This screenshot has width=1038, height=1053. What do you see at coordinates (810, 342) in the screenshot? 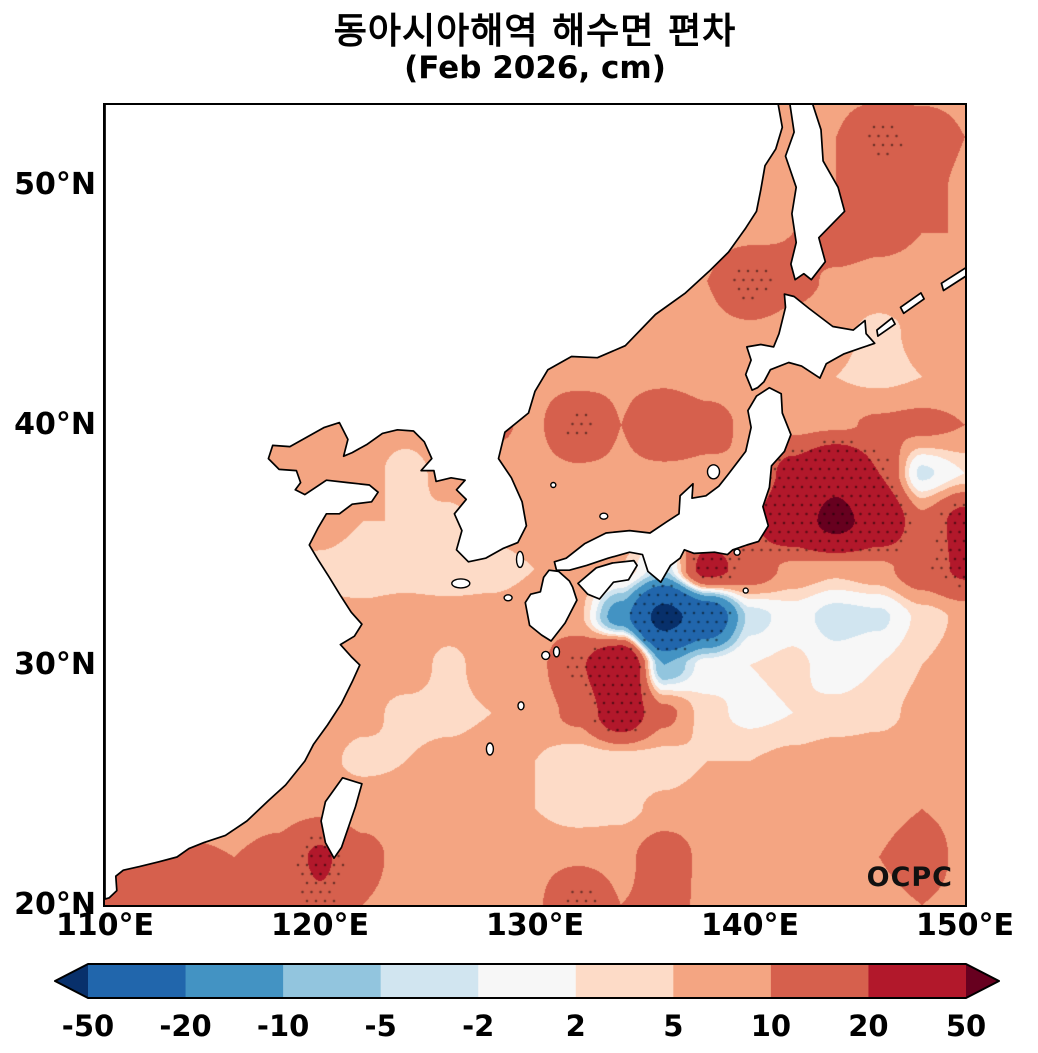
I see `land-hokkaido` at bounding box center [810, 342].